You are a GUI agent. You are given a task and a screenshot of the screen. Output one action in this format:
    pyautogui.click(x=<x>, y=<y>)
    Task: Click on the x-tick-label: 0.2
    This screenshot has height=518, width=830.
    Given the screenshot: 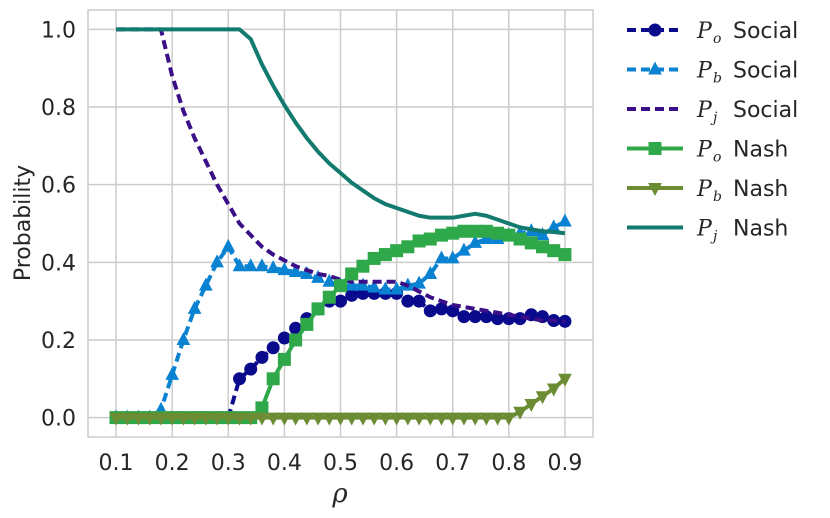 What is the action you would take?
    pyautogui.click(x=172, y=463)
    